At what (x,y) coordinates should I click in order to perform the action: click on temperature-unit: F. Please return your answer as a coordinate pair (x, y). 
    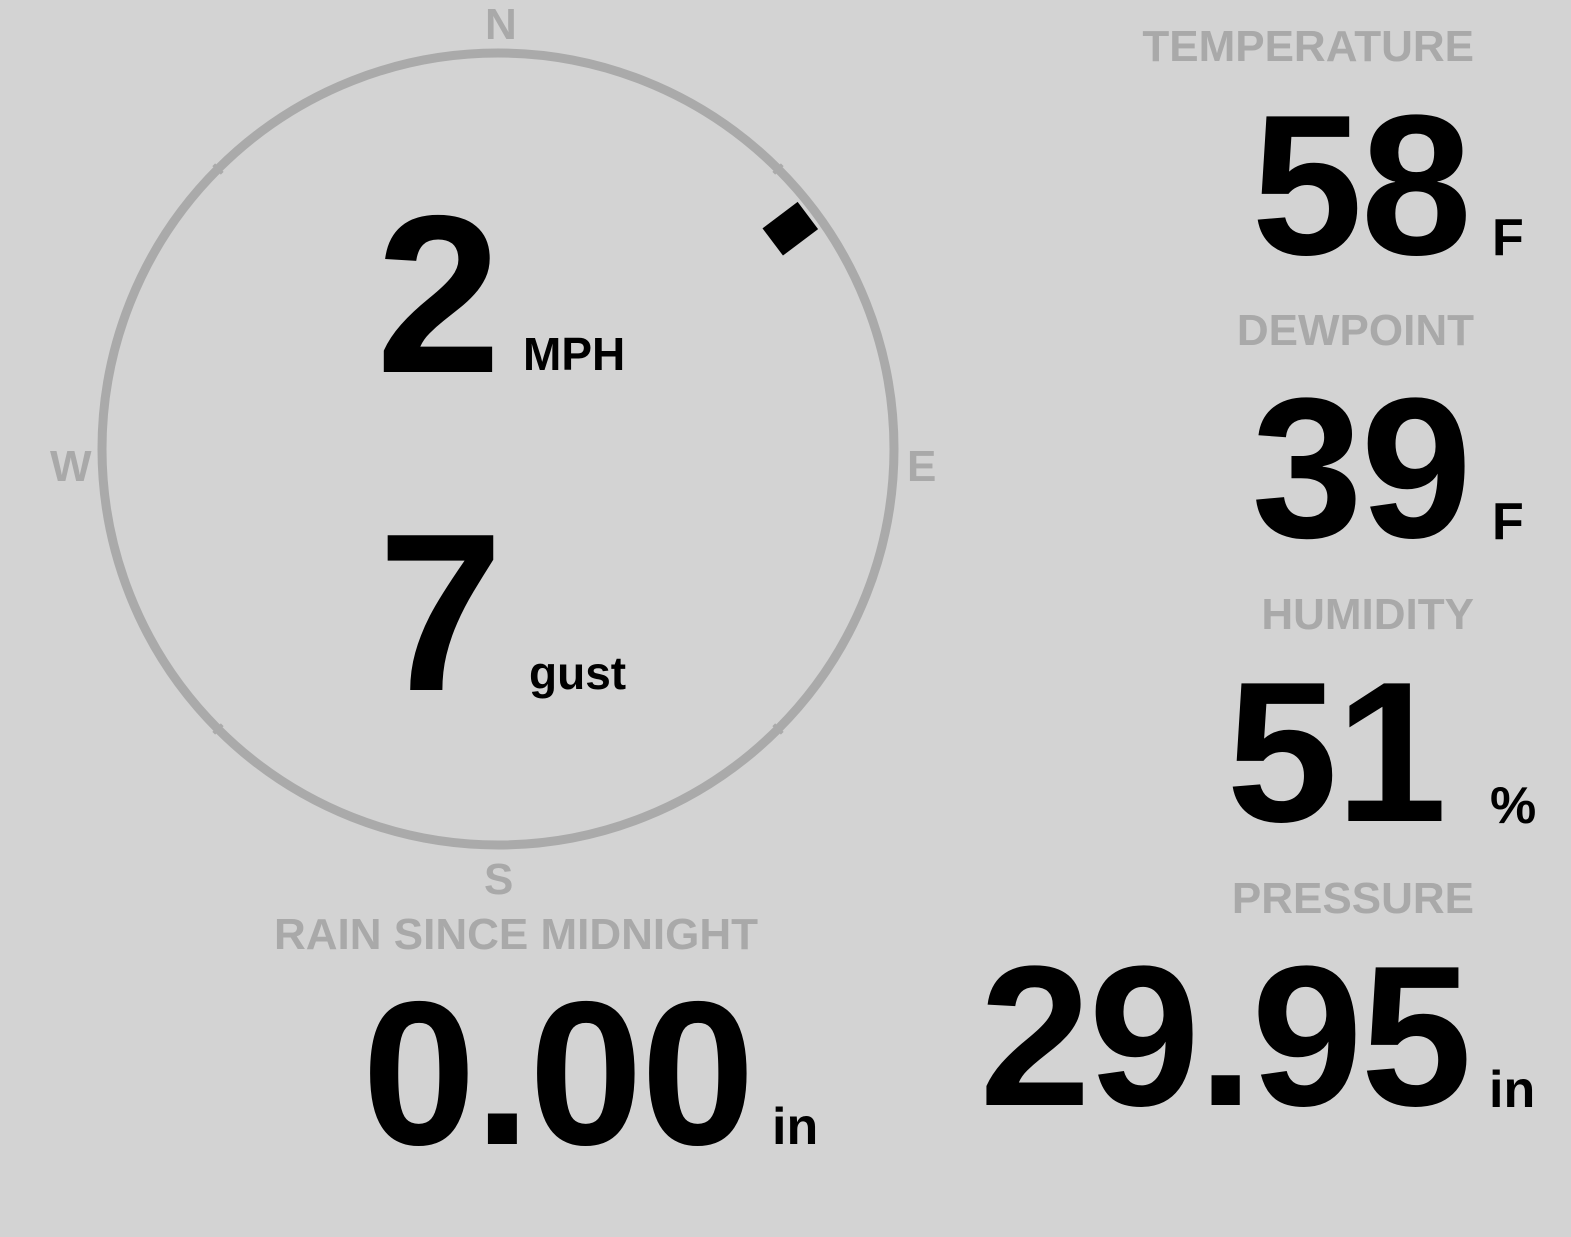
    Looking at the image, I should click on (1508, 238).